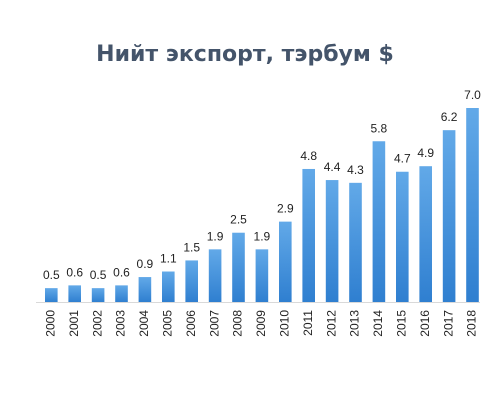  What do you see at coordinates (379, 128) in the screenshot?
I see `value-label-2014: 5.8` at bounding box center [379, 128].